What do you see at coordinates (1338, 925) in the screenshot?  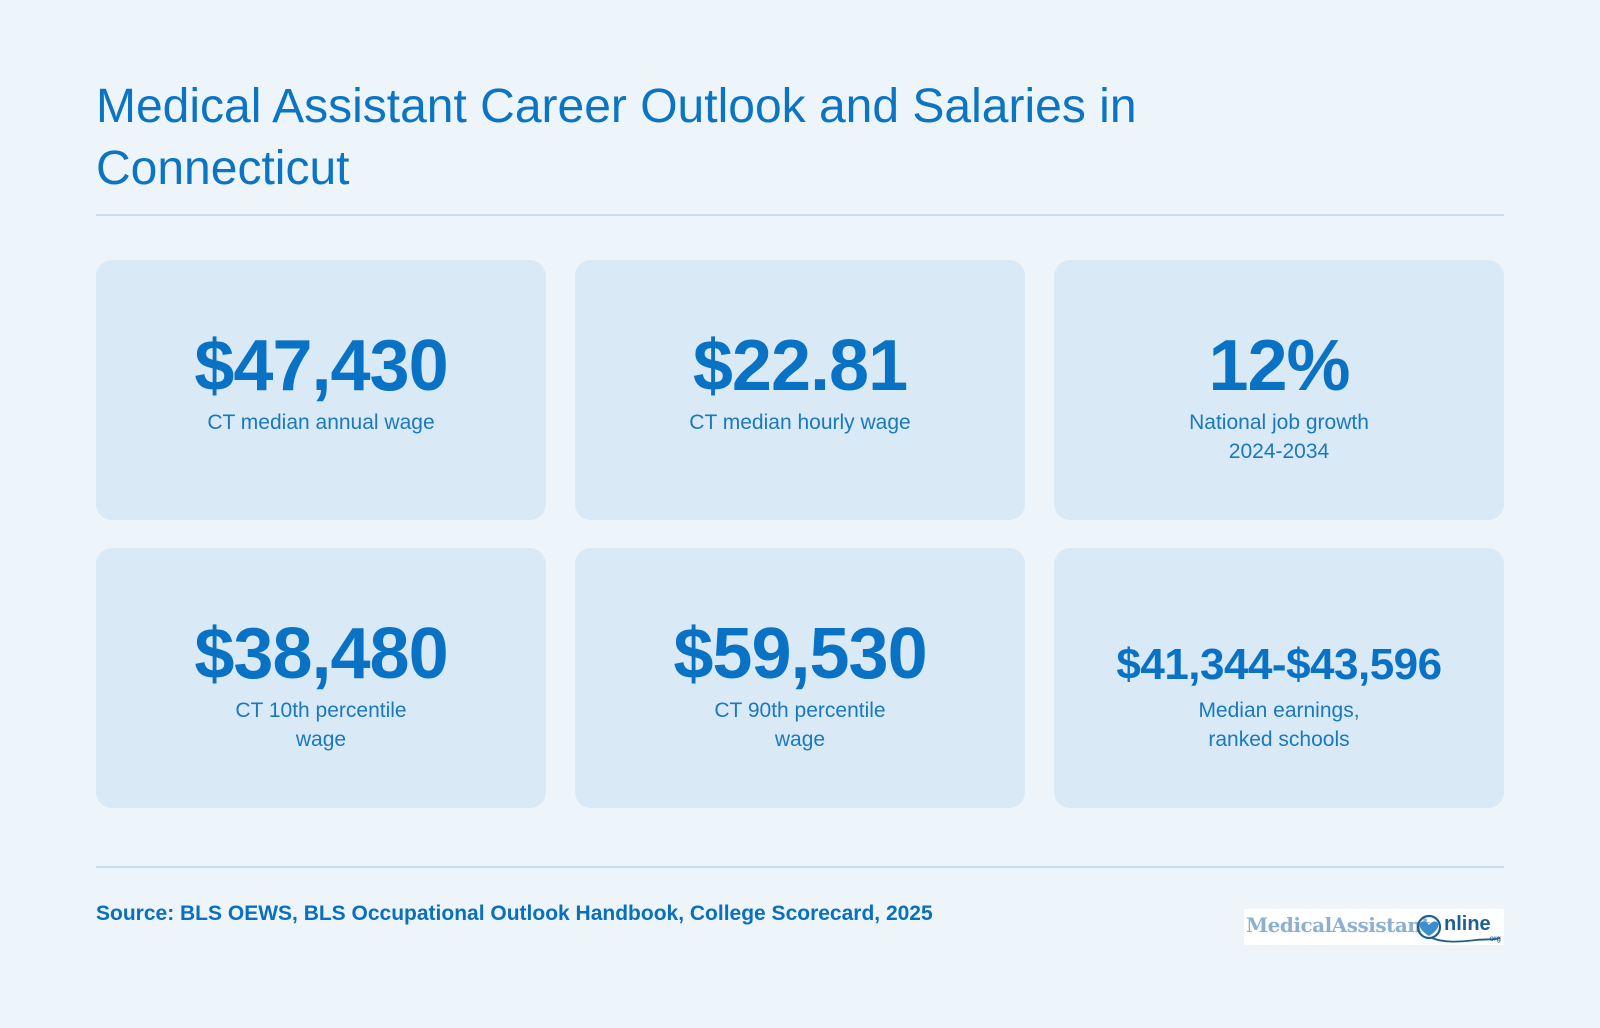 I see `logo-brand-text: MedicalAssistant` at bounding box center [1338, 925].